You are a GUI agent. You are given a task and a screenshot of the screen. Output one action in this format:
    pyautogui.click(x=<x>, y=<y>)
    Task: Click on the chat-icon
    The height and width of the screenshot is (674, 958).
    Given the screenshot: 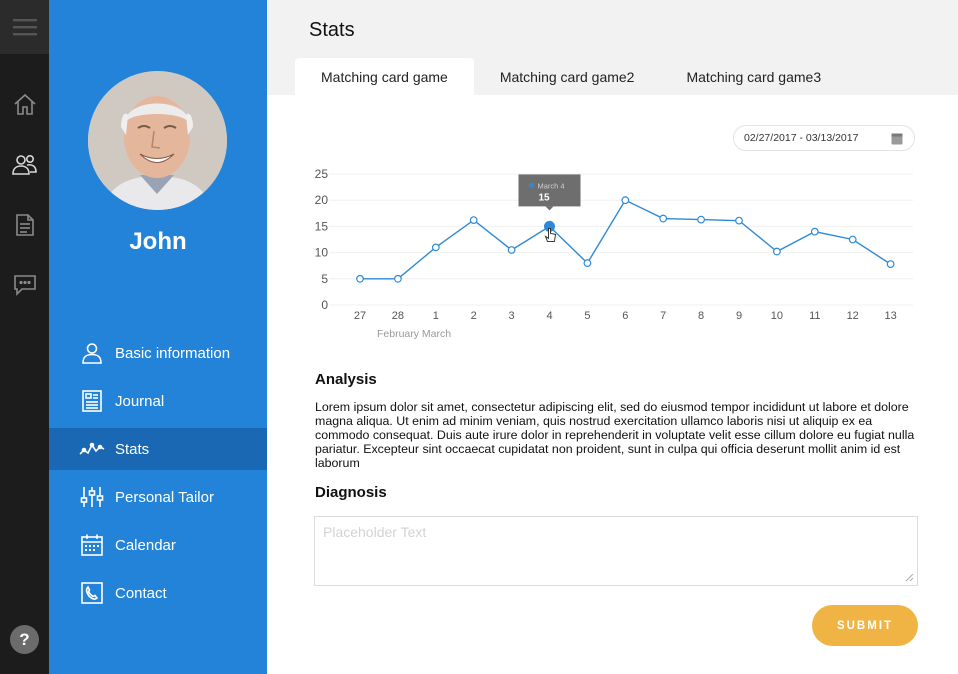 What is the action you would take?
    pyautogui.click(x=25, y=285)
    